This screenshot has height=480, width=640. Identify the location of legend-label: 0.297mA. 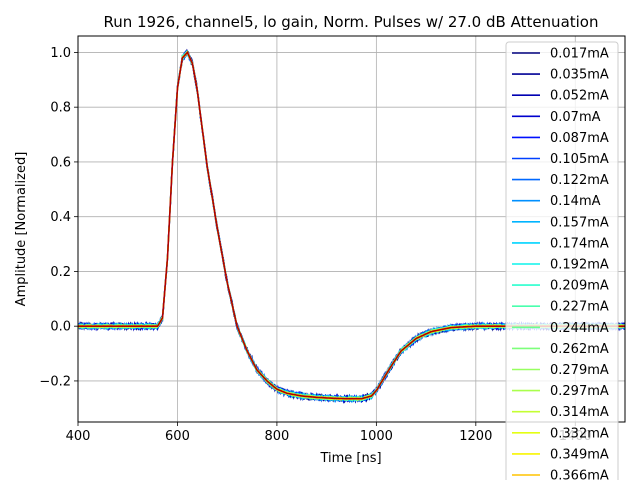
(579, 391).